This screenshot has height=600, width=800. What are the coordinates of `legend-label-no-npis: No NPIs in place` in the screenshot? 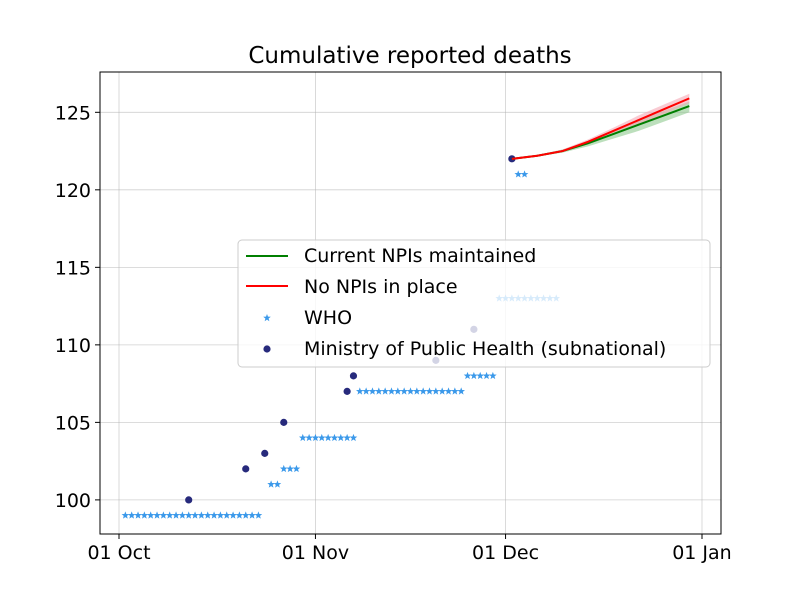 It's located at (381, 287).